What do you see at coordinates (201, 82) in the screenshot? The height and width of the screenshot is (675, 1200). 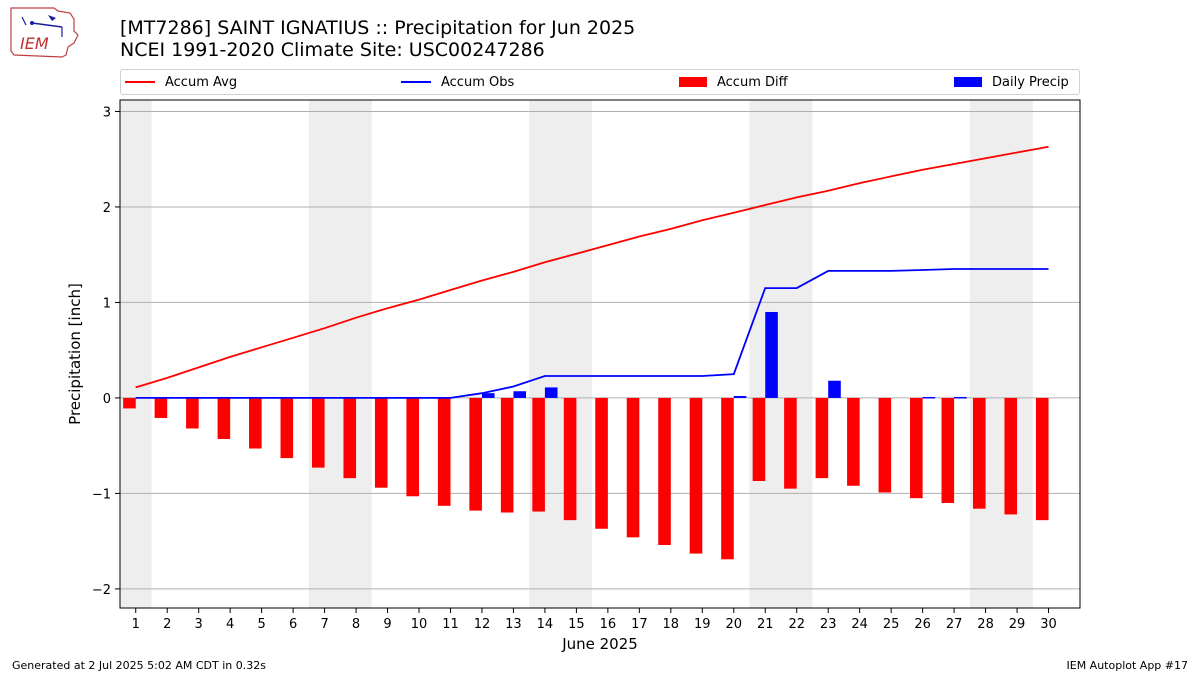 I see `legend-label-accum-avg: Accum Avg` at bounding box center [201, 82].